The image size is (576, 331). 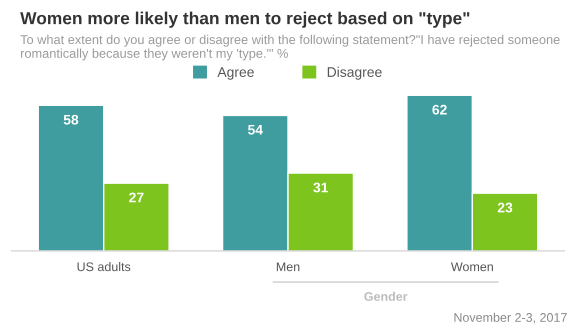 What do you see at coordinates (320, 187) in the screenshot?
I see `data-label: 31` at bounding box center [320, 187].